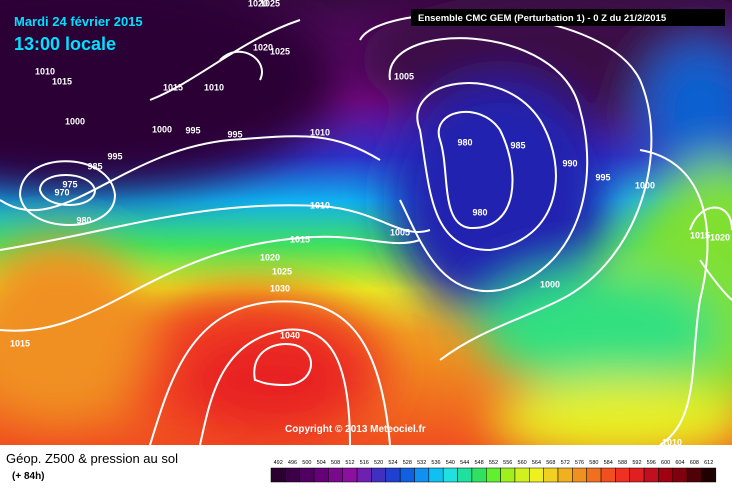 This screenshot has width=732, height=493. I want to click on time: 13:00 locale, so click(65, 44).